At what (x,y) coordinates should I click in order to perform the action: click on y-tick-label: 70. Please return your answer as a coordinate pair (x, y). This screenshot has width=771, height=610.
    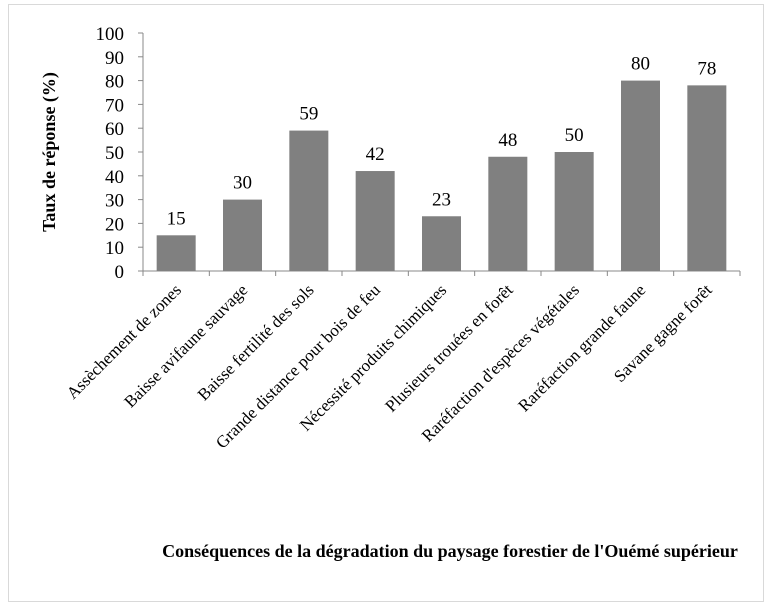
    Looking at the image, I should click on (114, 105).